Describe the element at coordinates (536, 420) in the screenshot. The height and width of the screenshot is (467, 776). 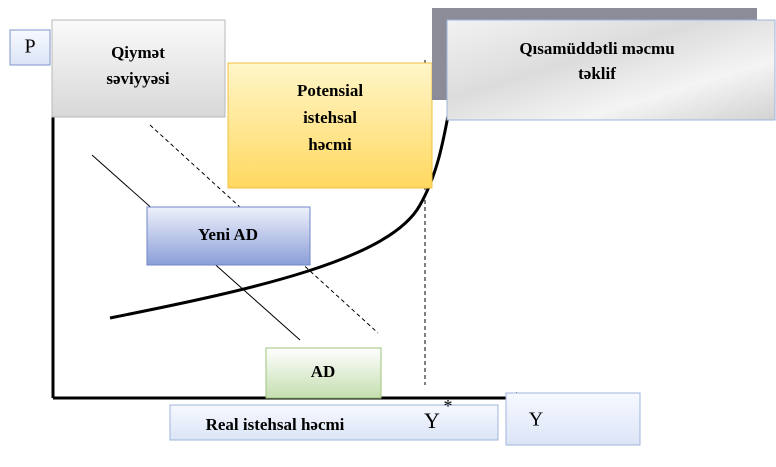
I see `x-label: Y` at that location.